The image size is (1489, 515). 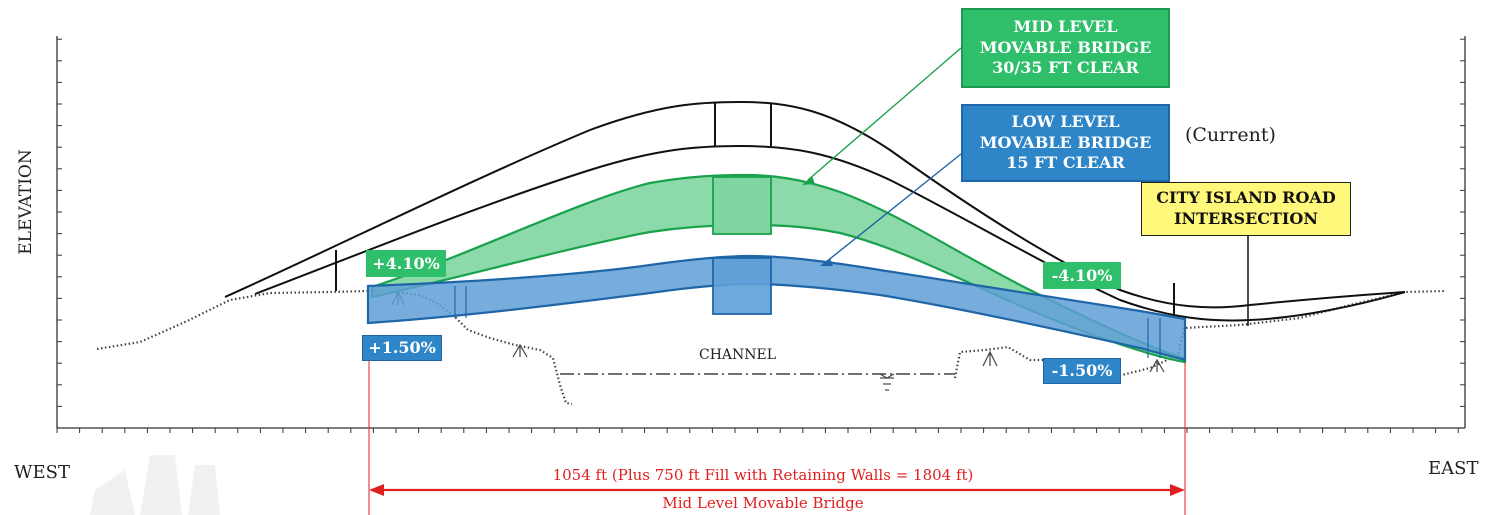 What do you see at coordinates (776, 308) in the screenshot?
I see `low-level-bridge` at bounding box center [776, 308].